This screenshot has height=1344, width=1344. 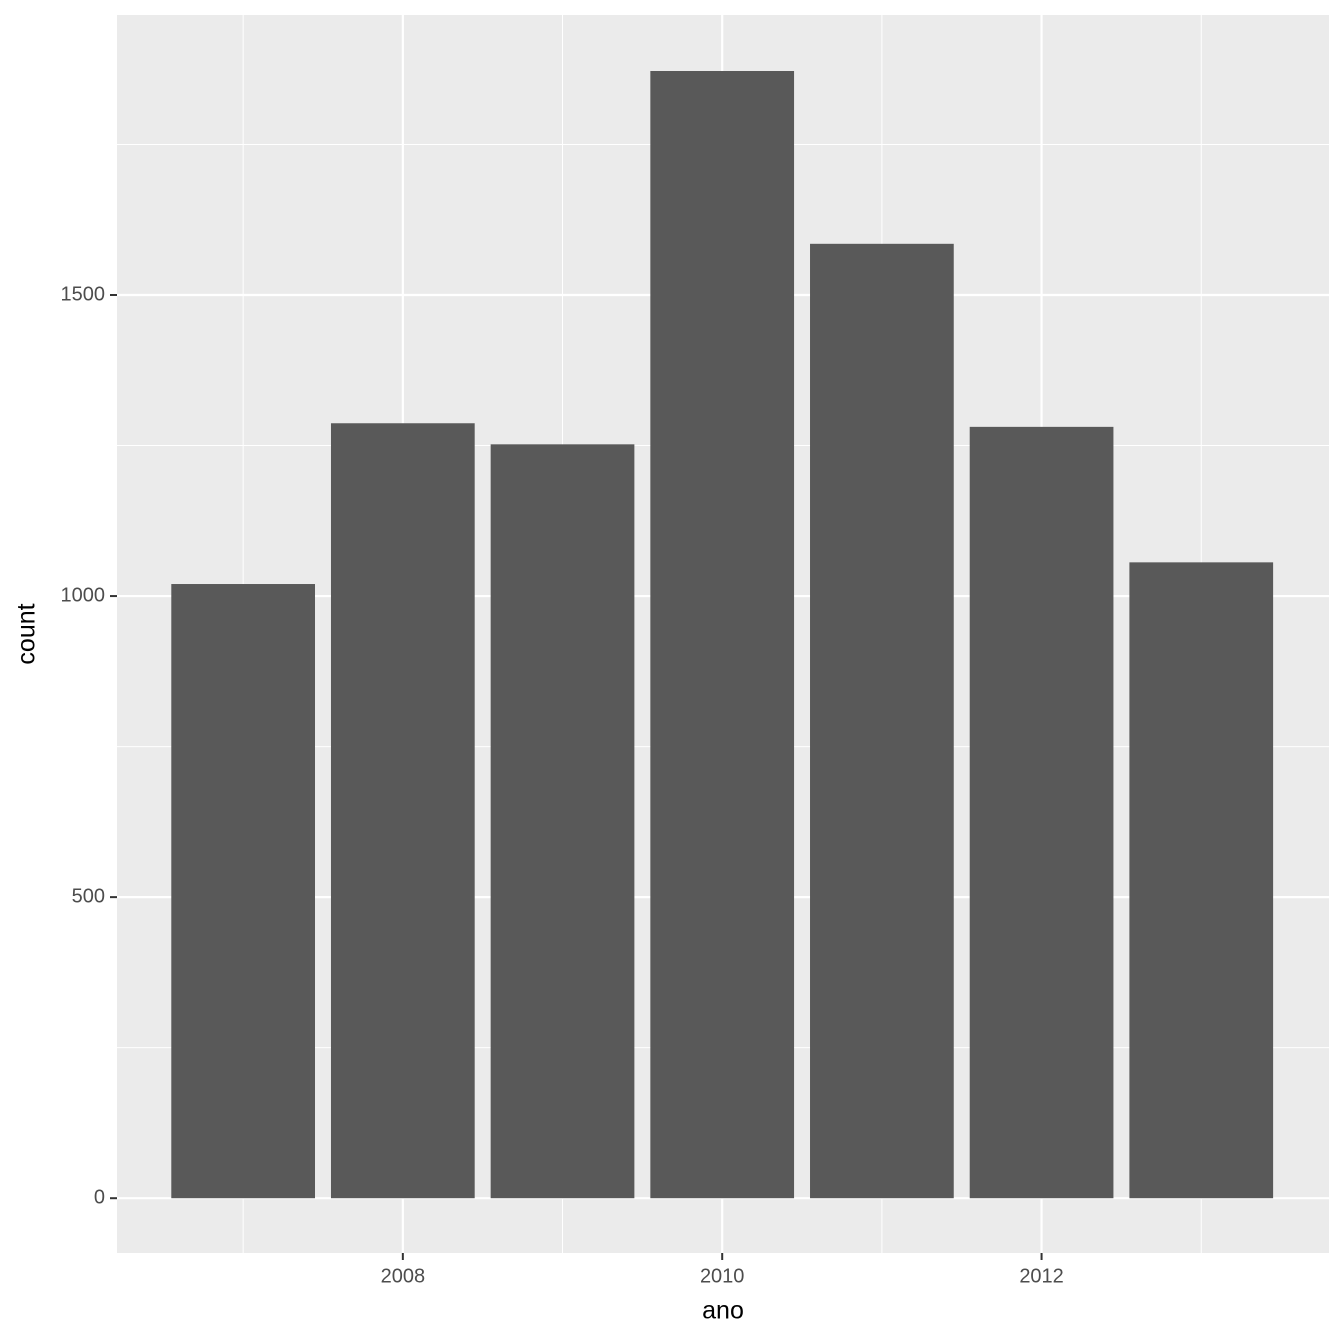 What do you see at coordinates (88, 896) in the screenshot?
I see `y-tick-label: 500` at bounding box center [88, 896].